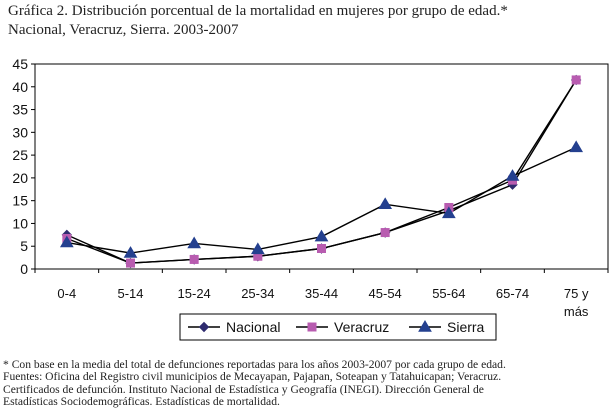 The width and height of the screenshot is (616, 415). Describe the element at coordinates (20, 201) in the screenshot. I see `y-tick-label: 15` at that location.